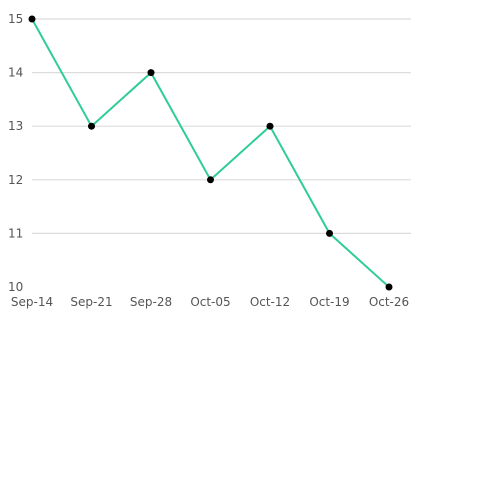 The width and height of the screenshot is (500, 500). Describe the element at coordinates (15, 180) in the screenshot. I see `y-tick-label-12: 12` at that location.